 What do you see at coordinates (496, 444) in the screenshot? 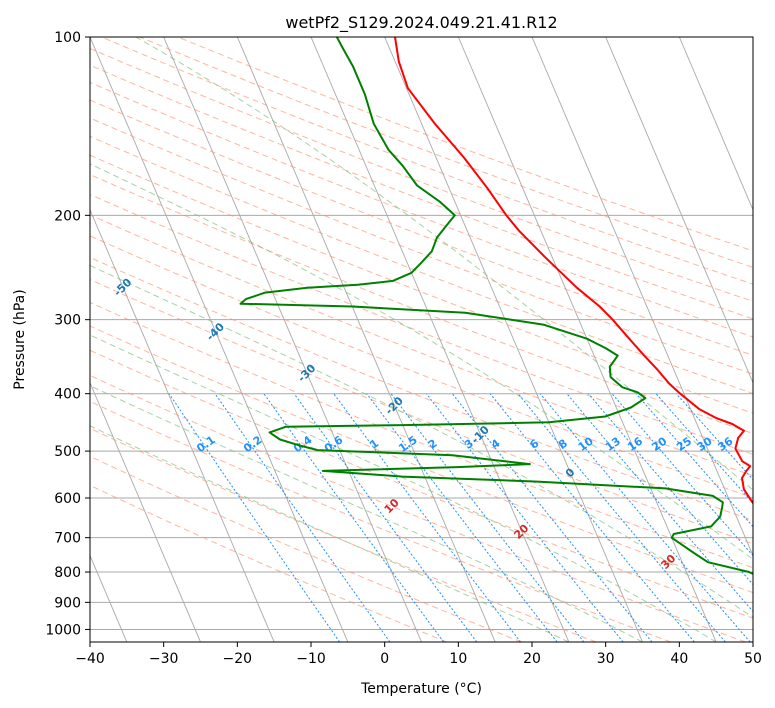
I see `mixing-ratio-label: 4` at bounding box center [496, 444].